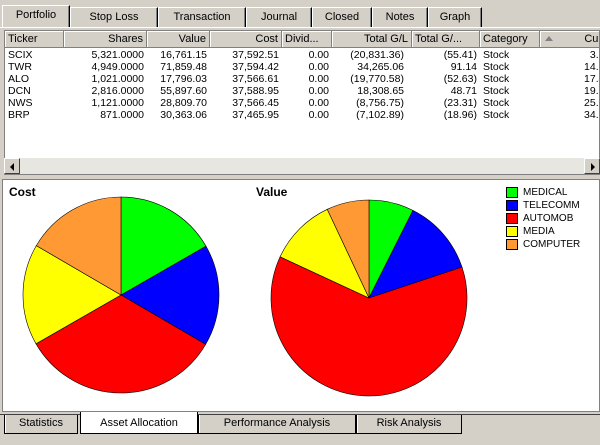  What do you see at coordinates (105, 39) in the screenshot?
I see `column-header-shares: Shares` at bounding box center [105, 39].